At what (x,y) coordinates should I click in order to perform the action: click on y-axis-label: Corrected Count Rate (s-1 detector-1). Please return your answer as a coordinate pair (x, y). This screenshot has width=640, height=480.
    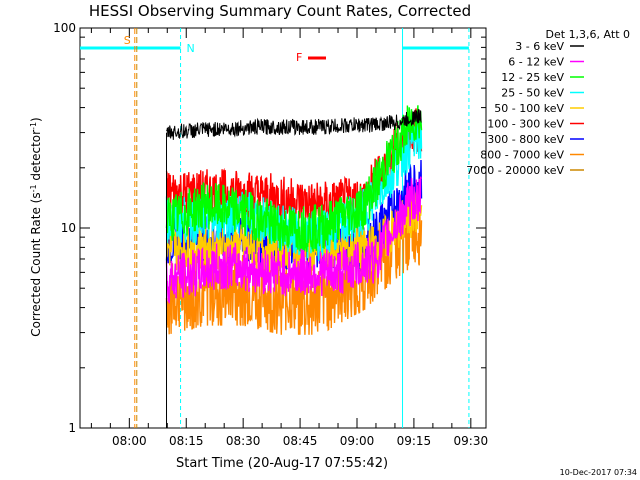
    Looking at the image, I should click on (36, 226).